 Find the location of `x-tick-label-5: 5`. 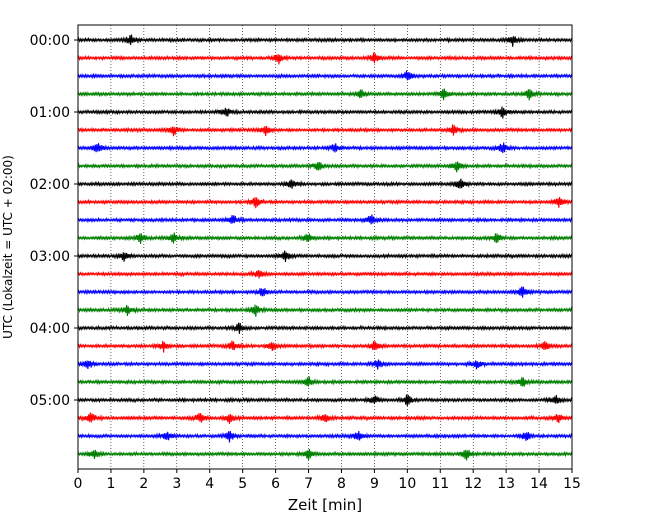

x-tick-label-5: 5 is located at coordinates (242, 484).